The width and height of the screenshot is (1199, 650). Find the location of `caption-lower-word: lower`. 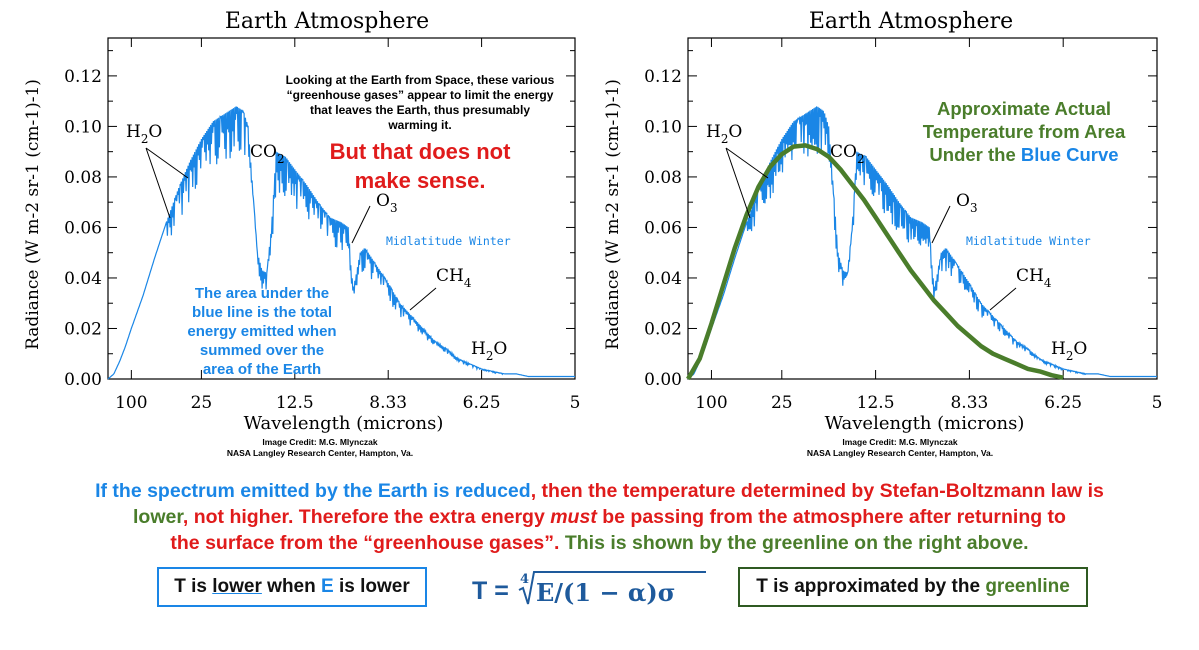

caption-lower-word: lower is located at coordinates (158, 517).